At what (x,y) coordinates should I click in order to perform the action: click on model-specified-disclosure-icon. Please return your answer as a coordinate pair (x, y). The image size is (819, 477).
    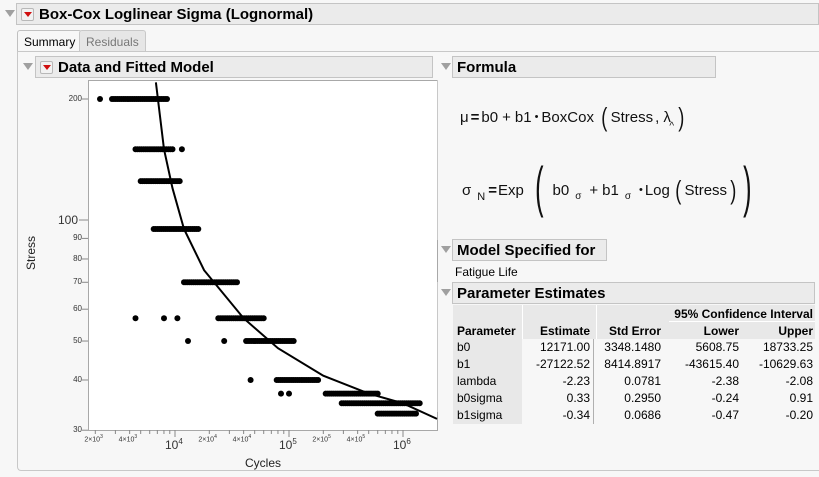
    Looking at the image, I should click on (446, 249).